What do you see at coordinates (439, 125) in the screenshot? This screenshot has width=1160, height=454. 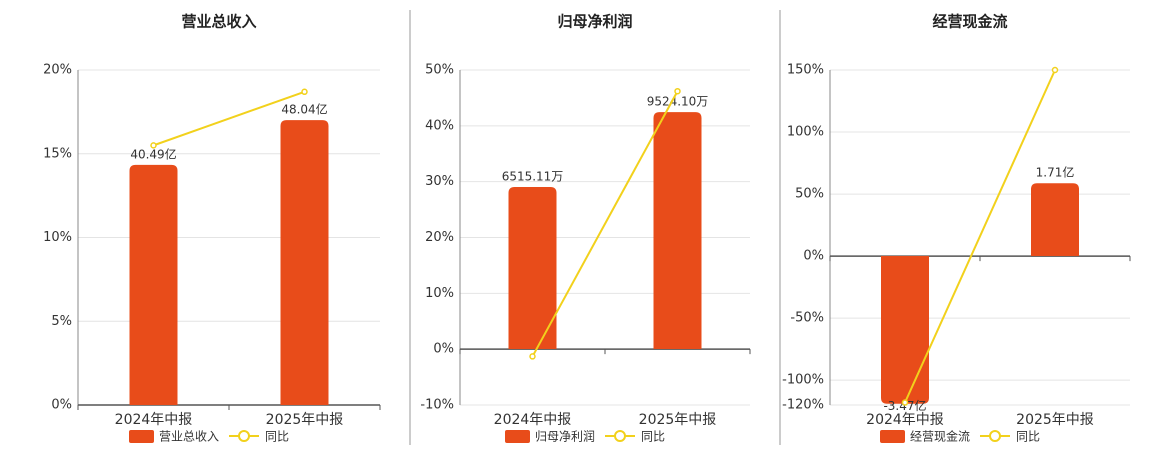 I see `y-tick-label: 40%` at bounding box center [439, 125].